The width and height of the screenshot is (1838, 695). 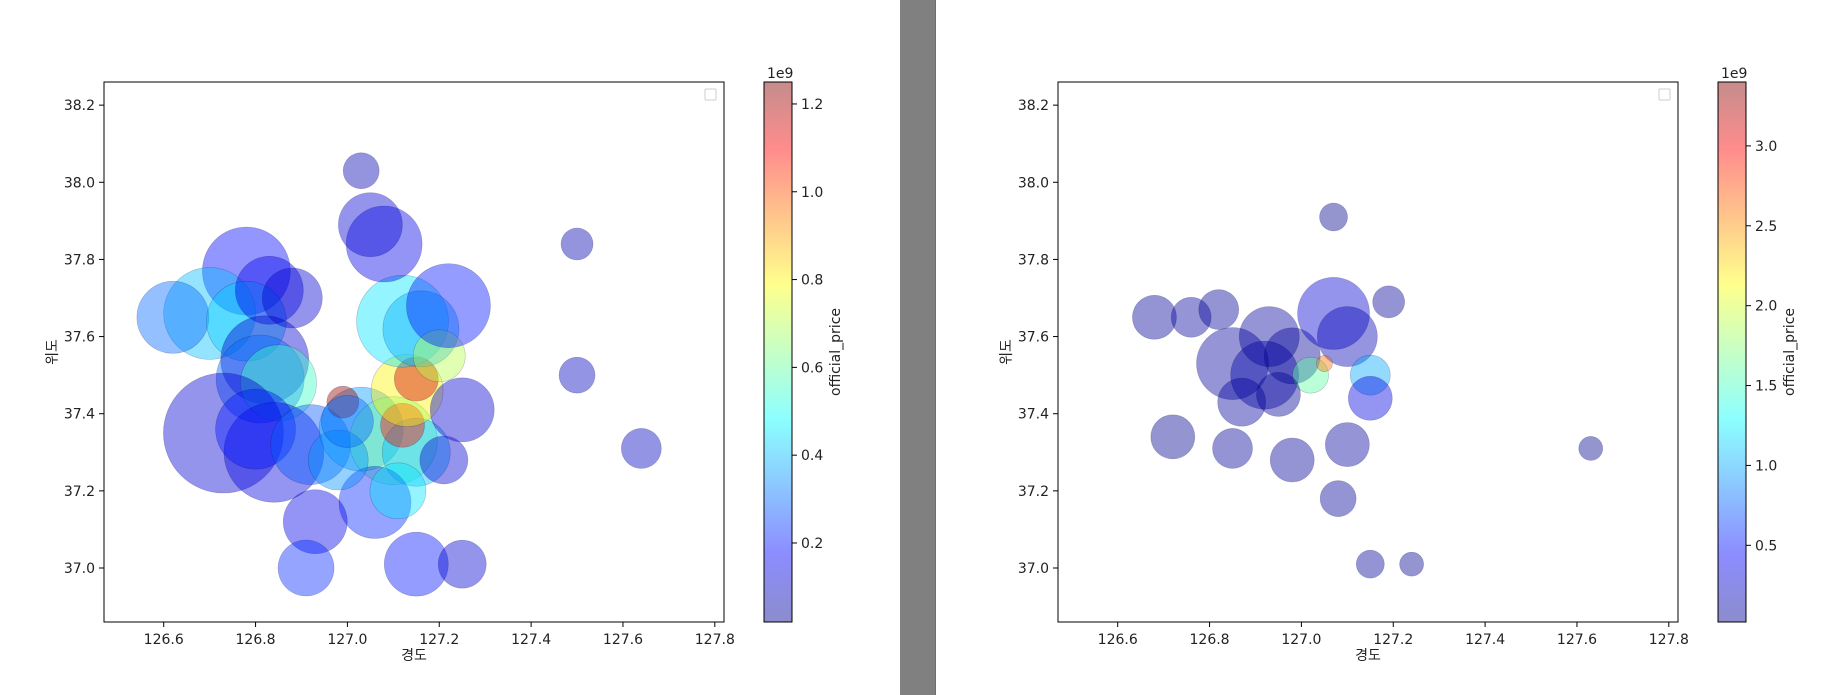 What do you see at coordinates (1033, 492) in the screenshot?
I see `right-y-tick-label-1: 37.2` at bounding box center [1033, 492].